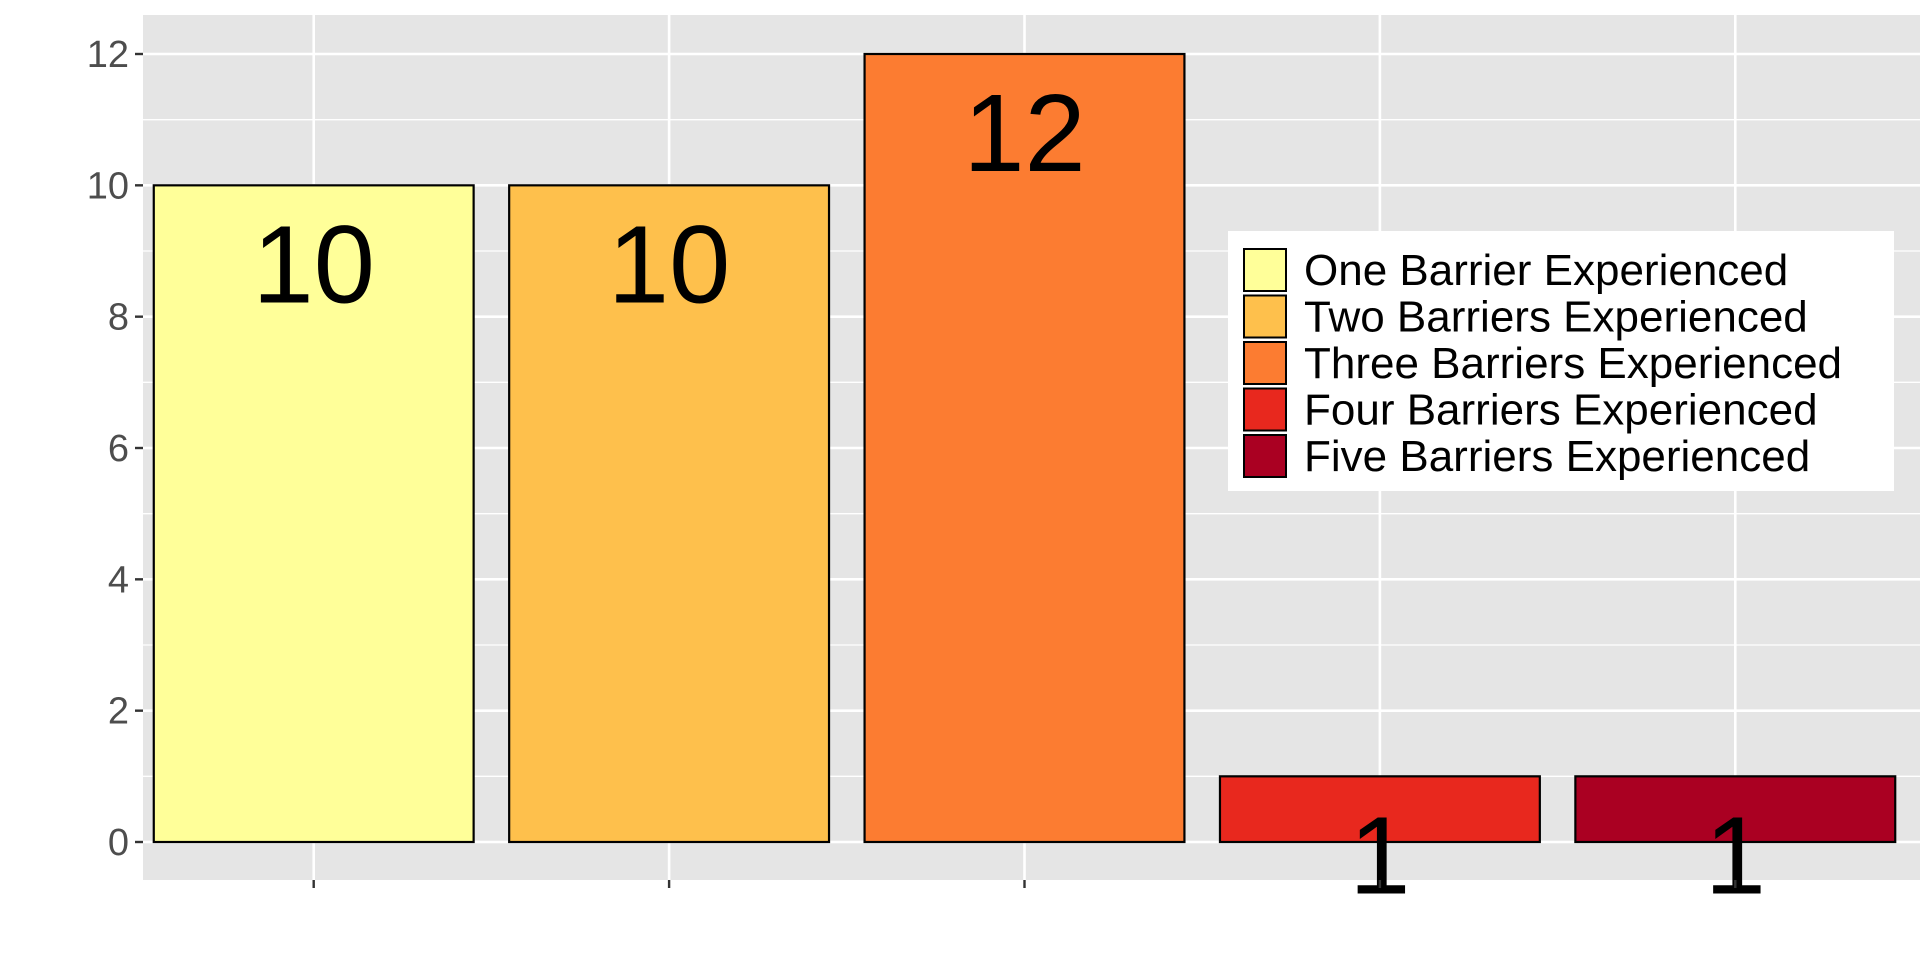 The height and width of the screenshot is (960, 1920). I want to click on y-tick-label: 10, so click(108, 186).